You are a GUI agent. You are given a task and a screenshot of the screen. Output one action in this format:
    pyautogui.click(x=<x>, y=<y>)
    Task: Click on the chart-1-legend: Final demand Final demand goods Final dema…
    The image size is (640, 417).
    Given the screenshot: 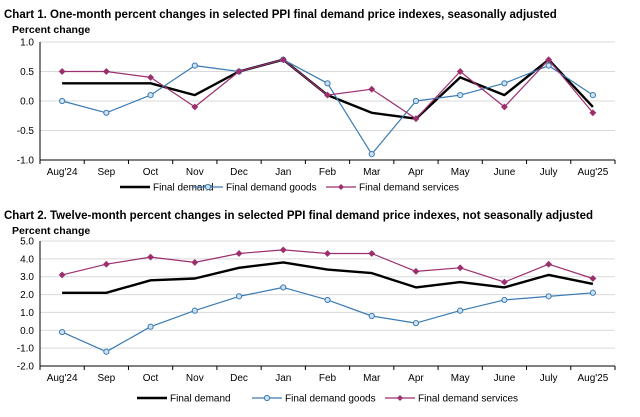 What is the action you would take?
    pyautogui.click(x=289, y=188)
    